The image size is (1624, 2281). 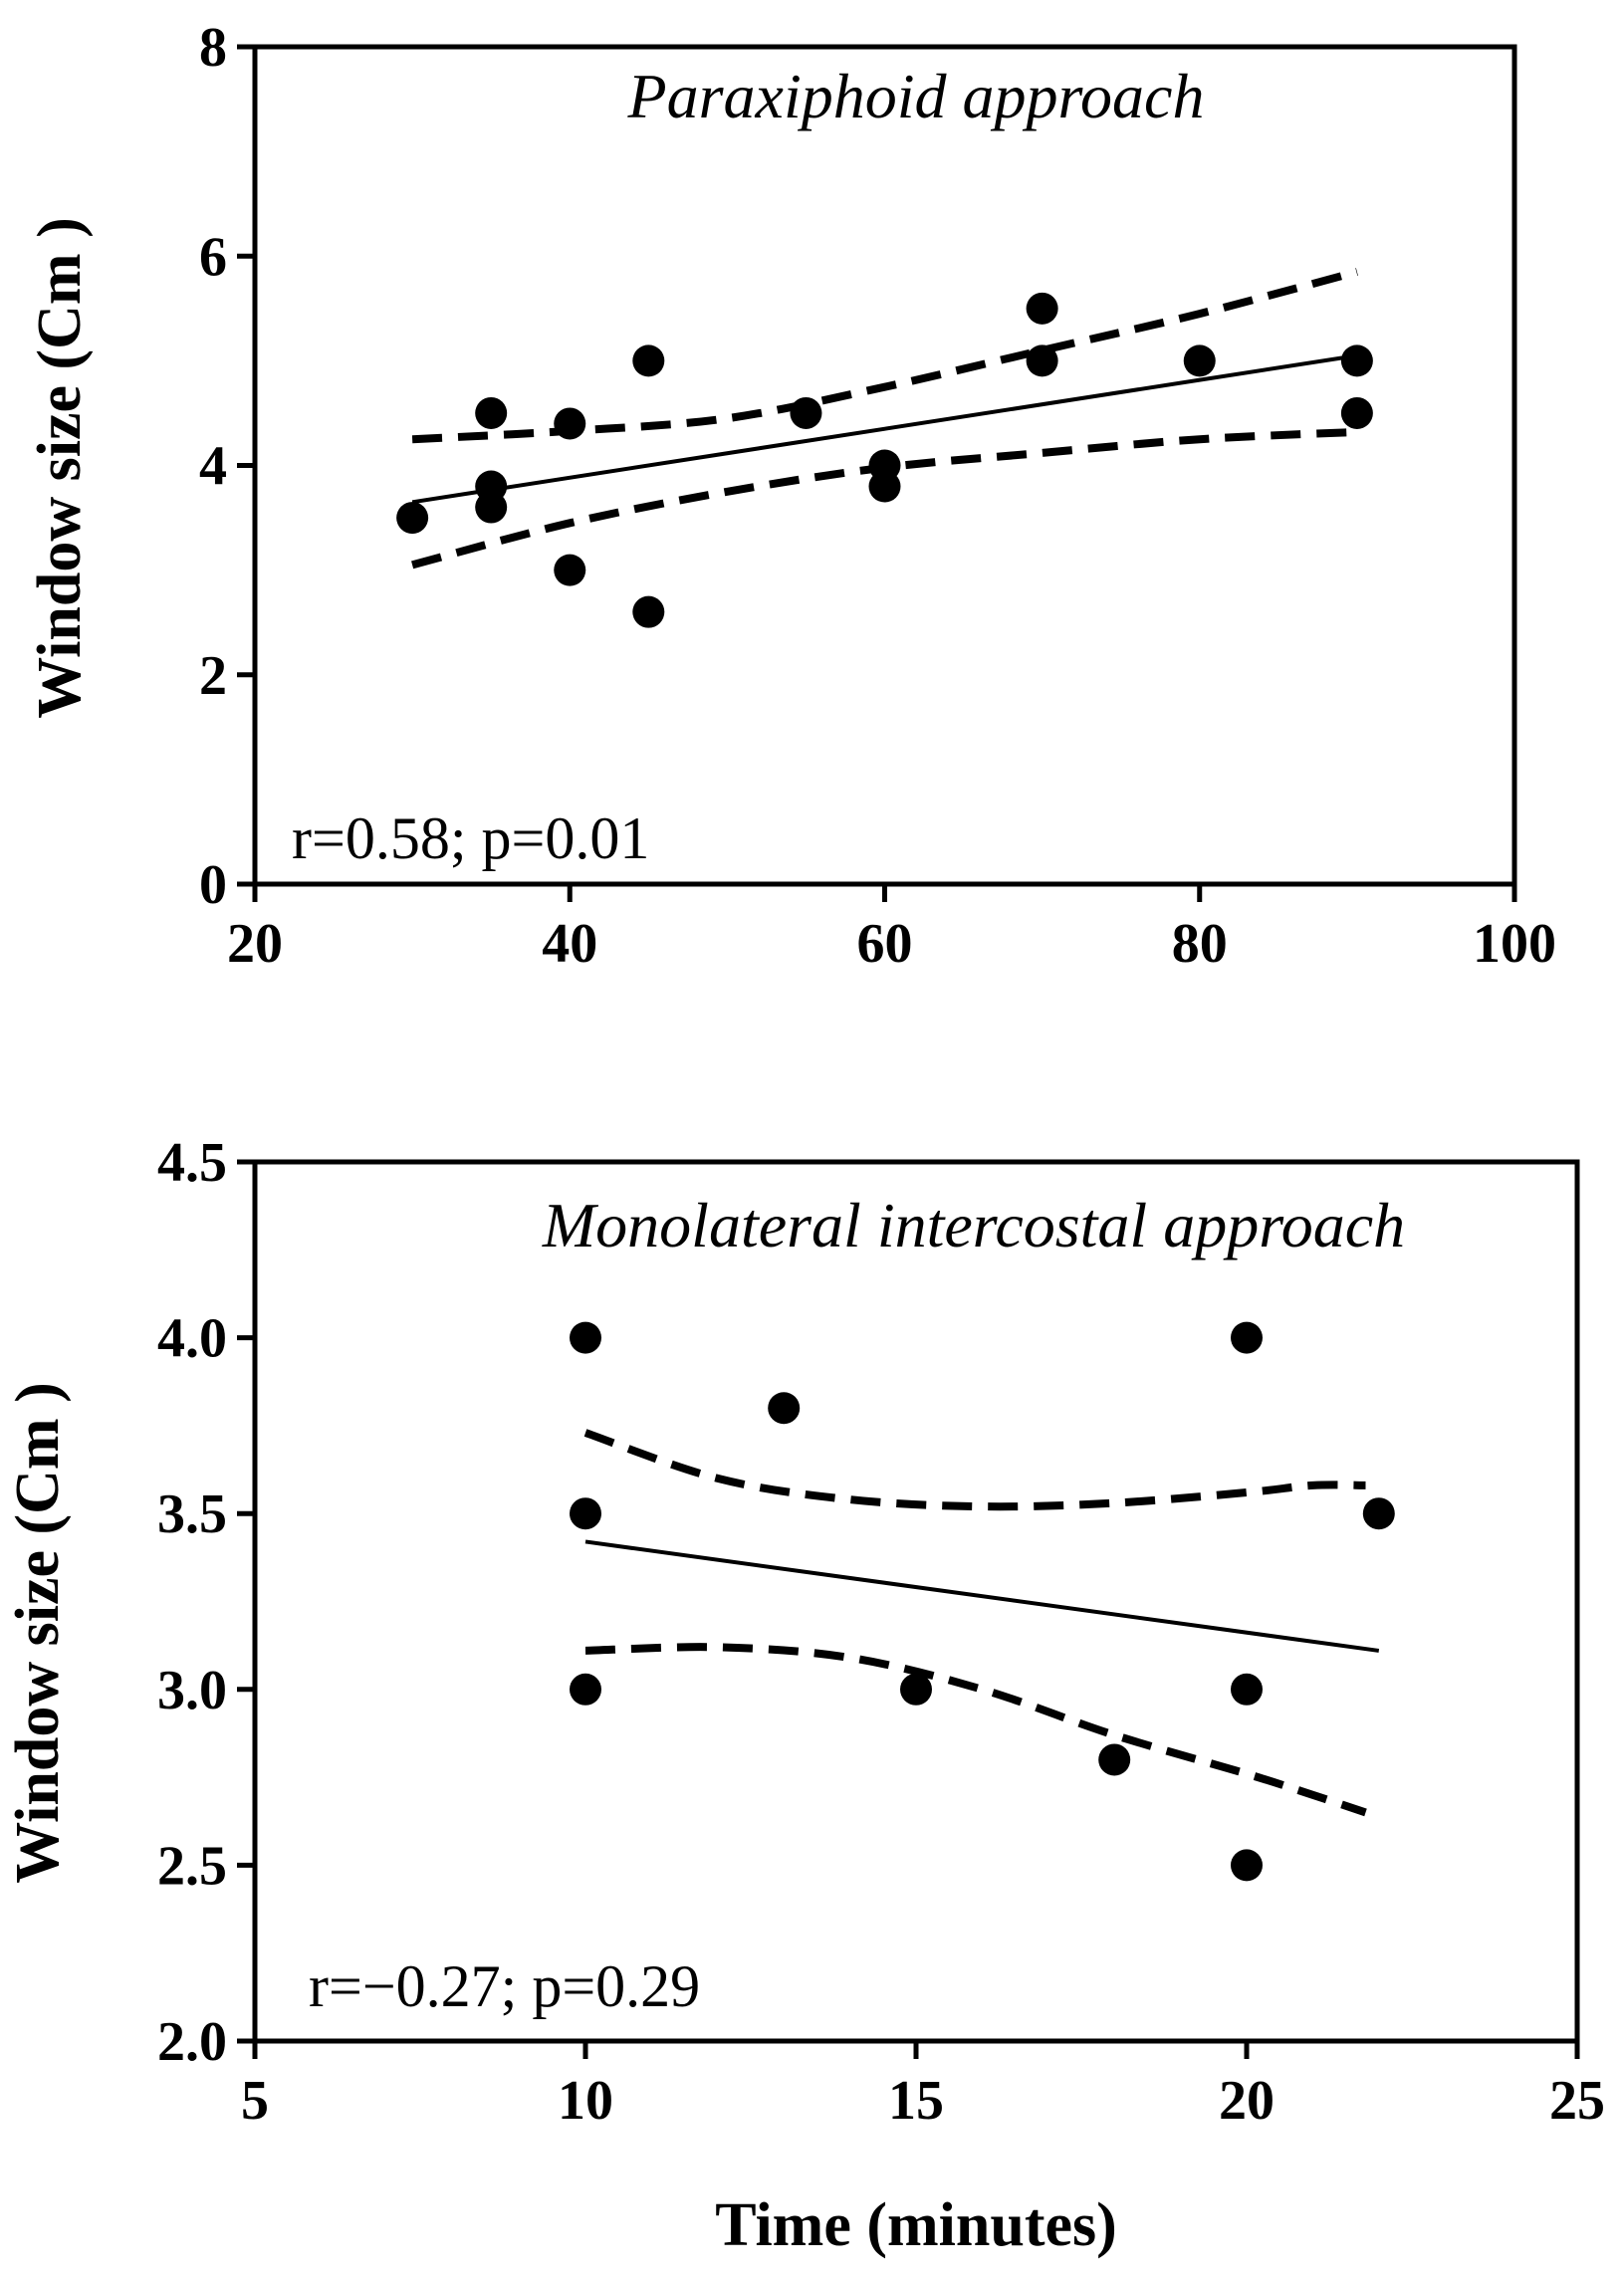 I want to click on chart-1-lines-layer, so click(x=885, y=419).